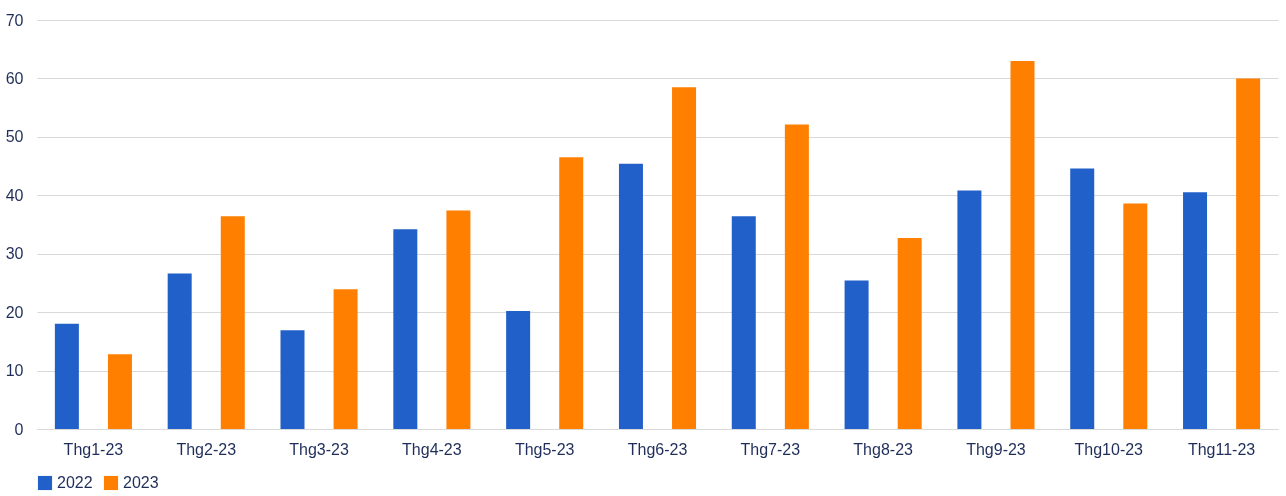 The height and width of the screenshot is (496, 1286). Describe the element at coordinates (14, 137) in the screenshot. I see `y-tick-label: 50` at that location.